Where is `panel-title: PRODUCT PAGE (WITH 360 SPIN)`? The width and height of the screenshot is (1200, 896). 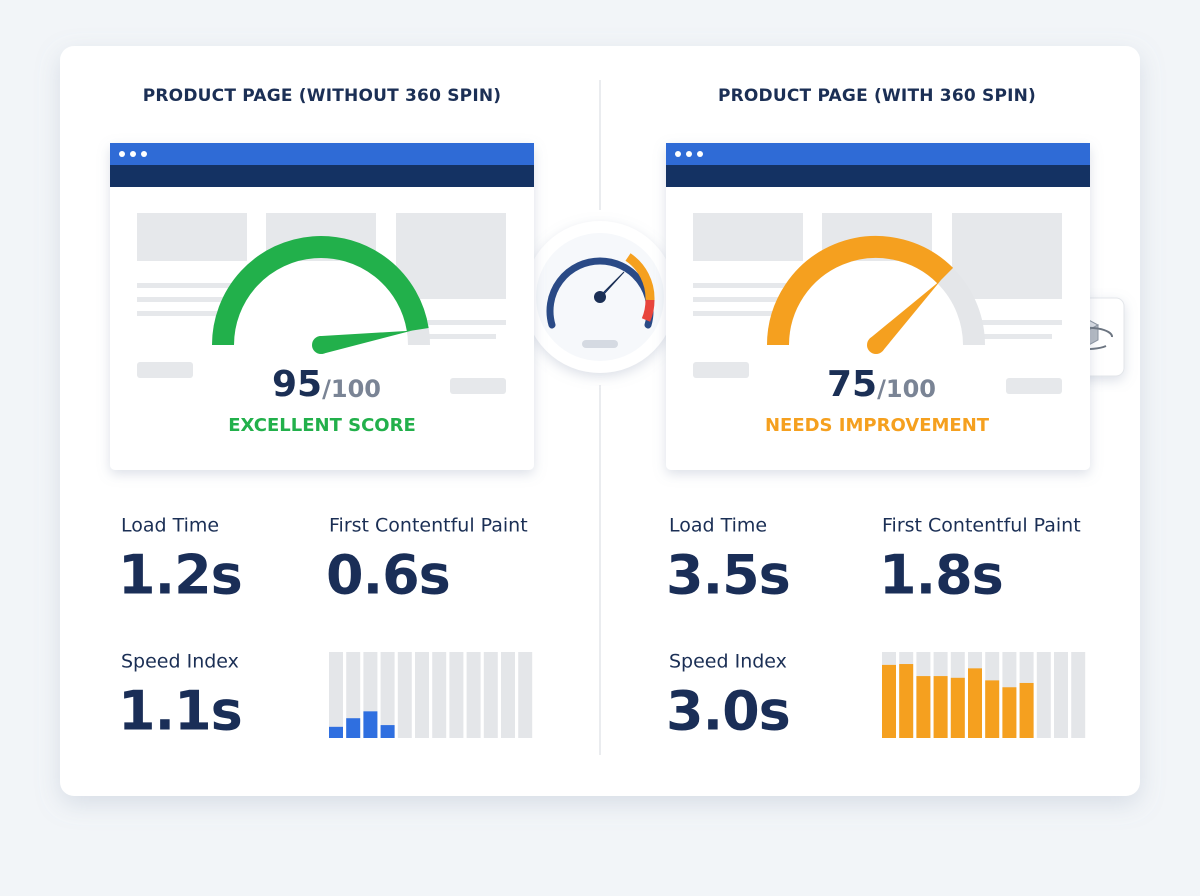
panel-title: PRODUCT PAGE (WITH 360 SPIN) is located at coordinates (877, 96).